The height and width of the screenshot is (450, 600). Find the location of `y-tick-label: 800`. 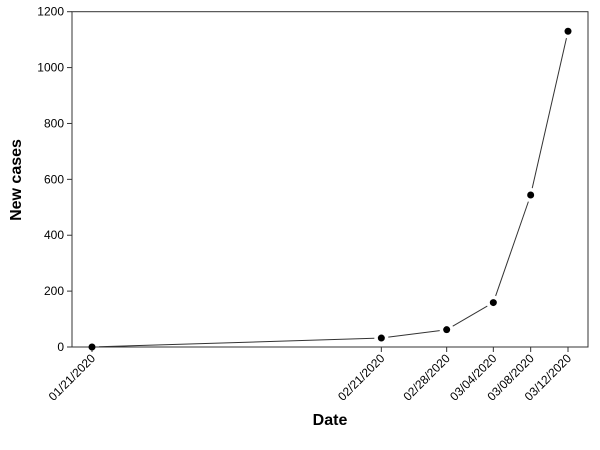

y-tick-label: 800 is located at coordinates (54, 123).